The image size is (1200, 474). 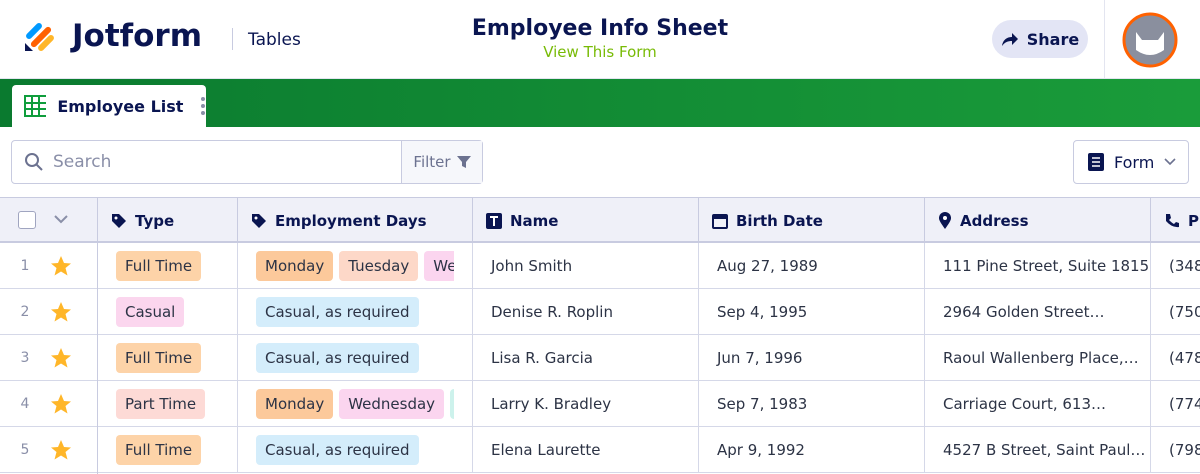 I want to click on share-icon, so click(x=1009, y=39).